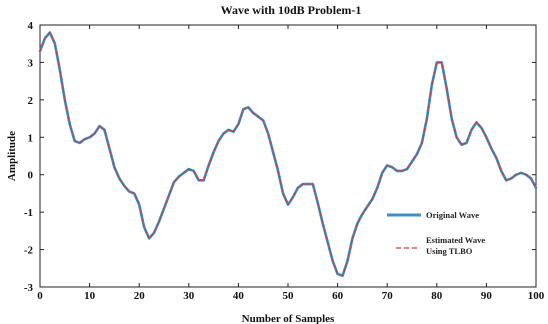 The height and width of the screenshot is (324, 548). What do you see at coordinates (189, 296) in the screenshot?
I see `x-tick-label: 30` at bounding box center [189, 296].